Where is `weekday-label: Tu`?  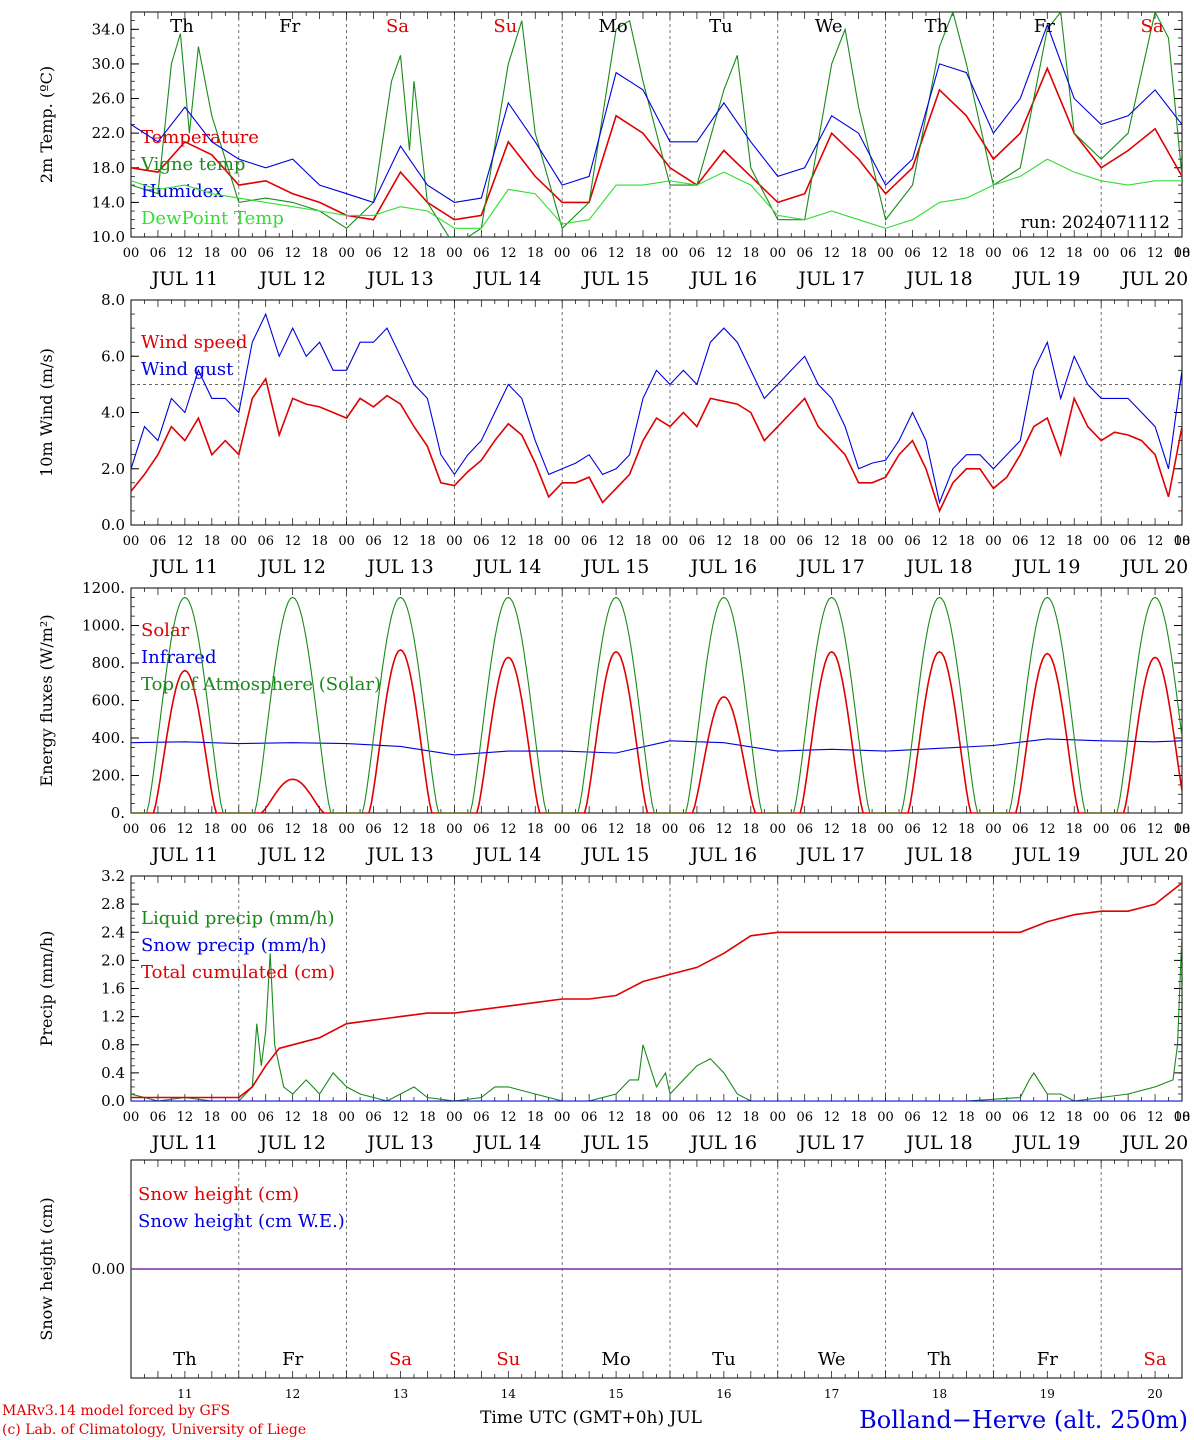 weekday-label: Tu is located at coordinates (721, 26).